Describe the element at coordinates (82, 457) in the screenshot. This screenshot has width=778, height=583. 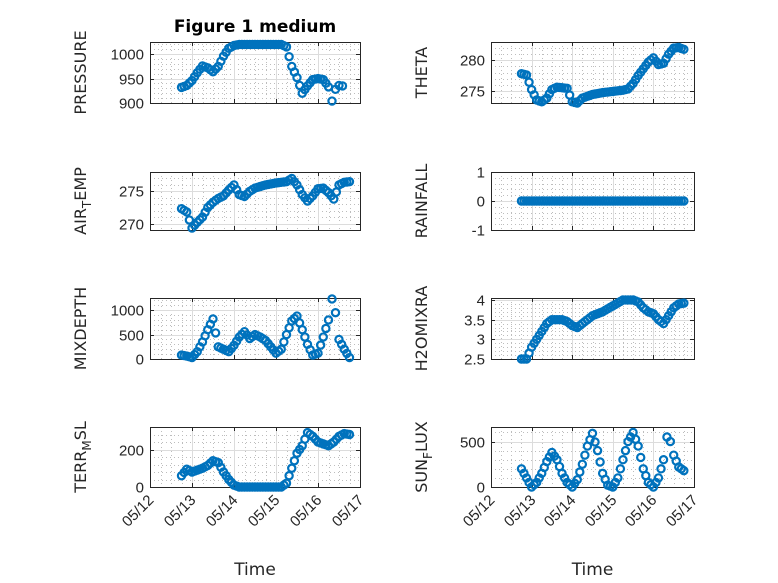
I see `y-axis-label: TERRMSL` at that location.